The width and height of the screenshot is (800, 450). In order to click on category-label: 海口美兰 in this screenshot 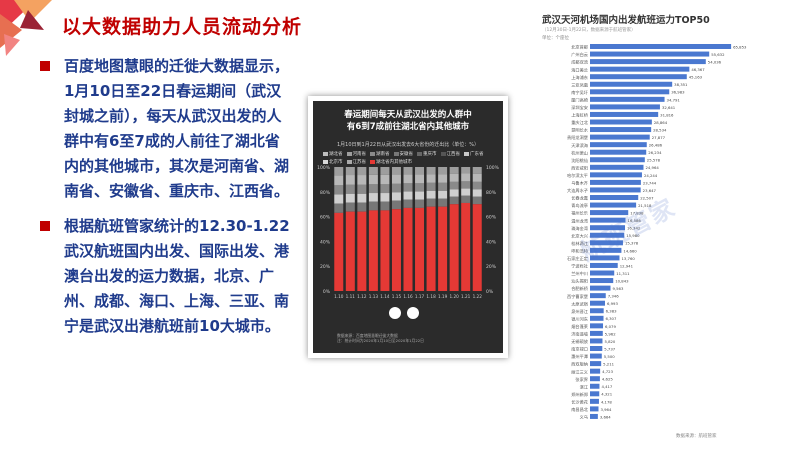, I will do `click(579, 69)`.